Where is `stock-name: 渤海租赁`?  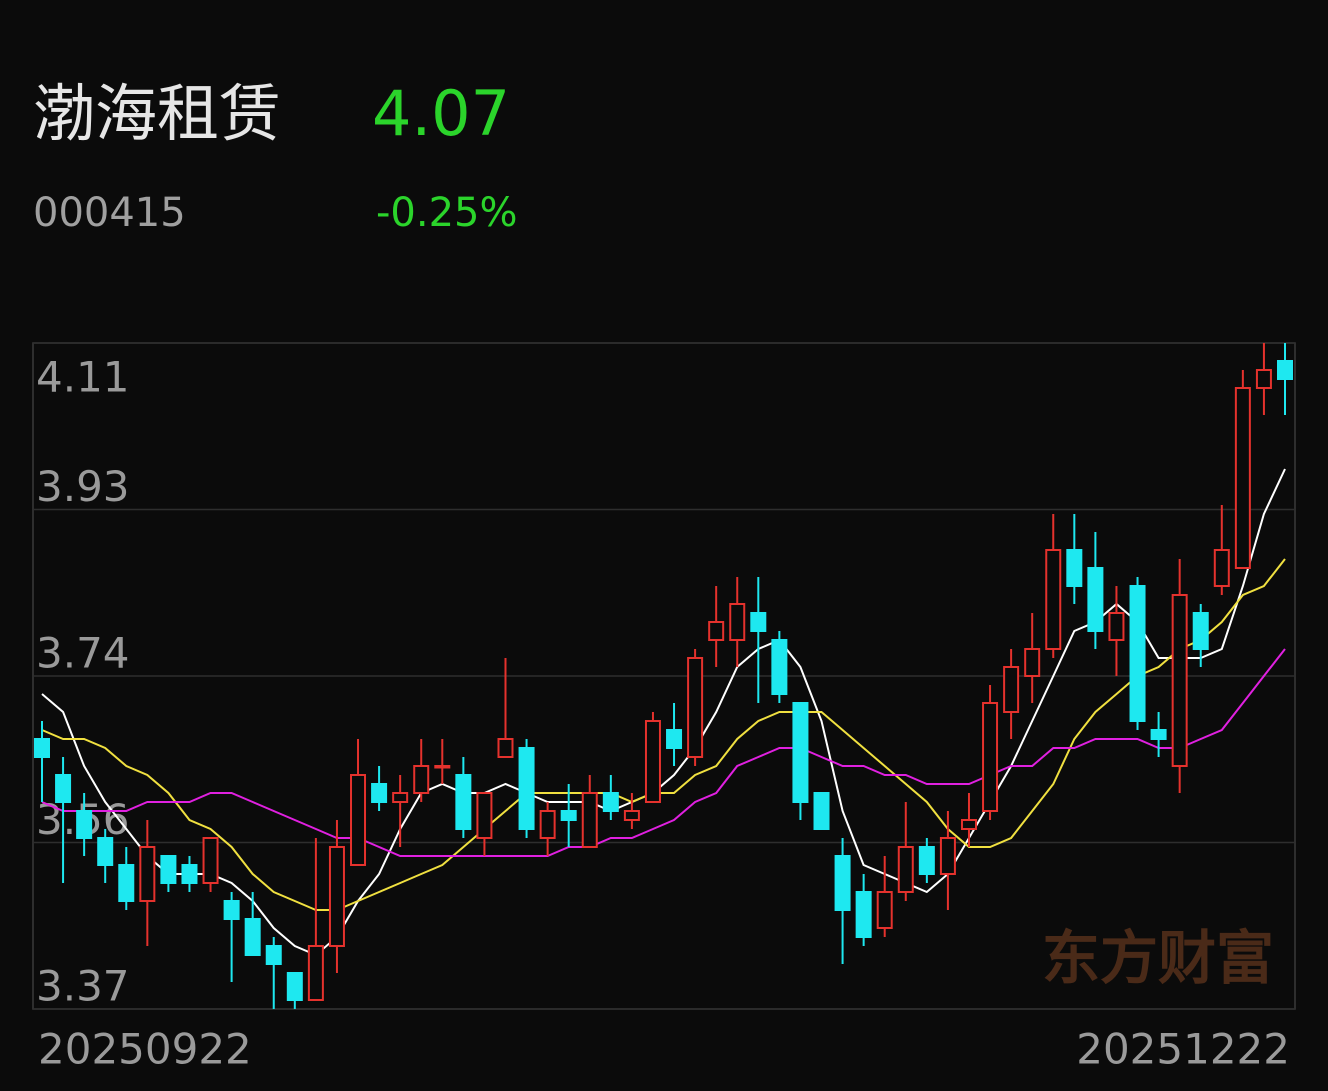
stock-name: 渤海租赁 is located at coordinates (157, 113).